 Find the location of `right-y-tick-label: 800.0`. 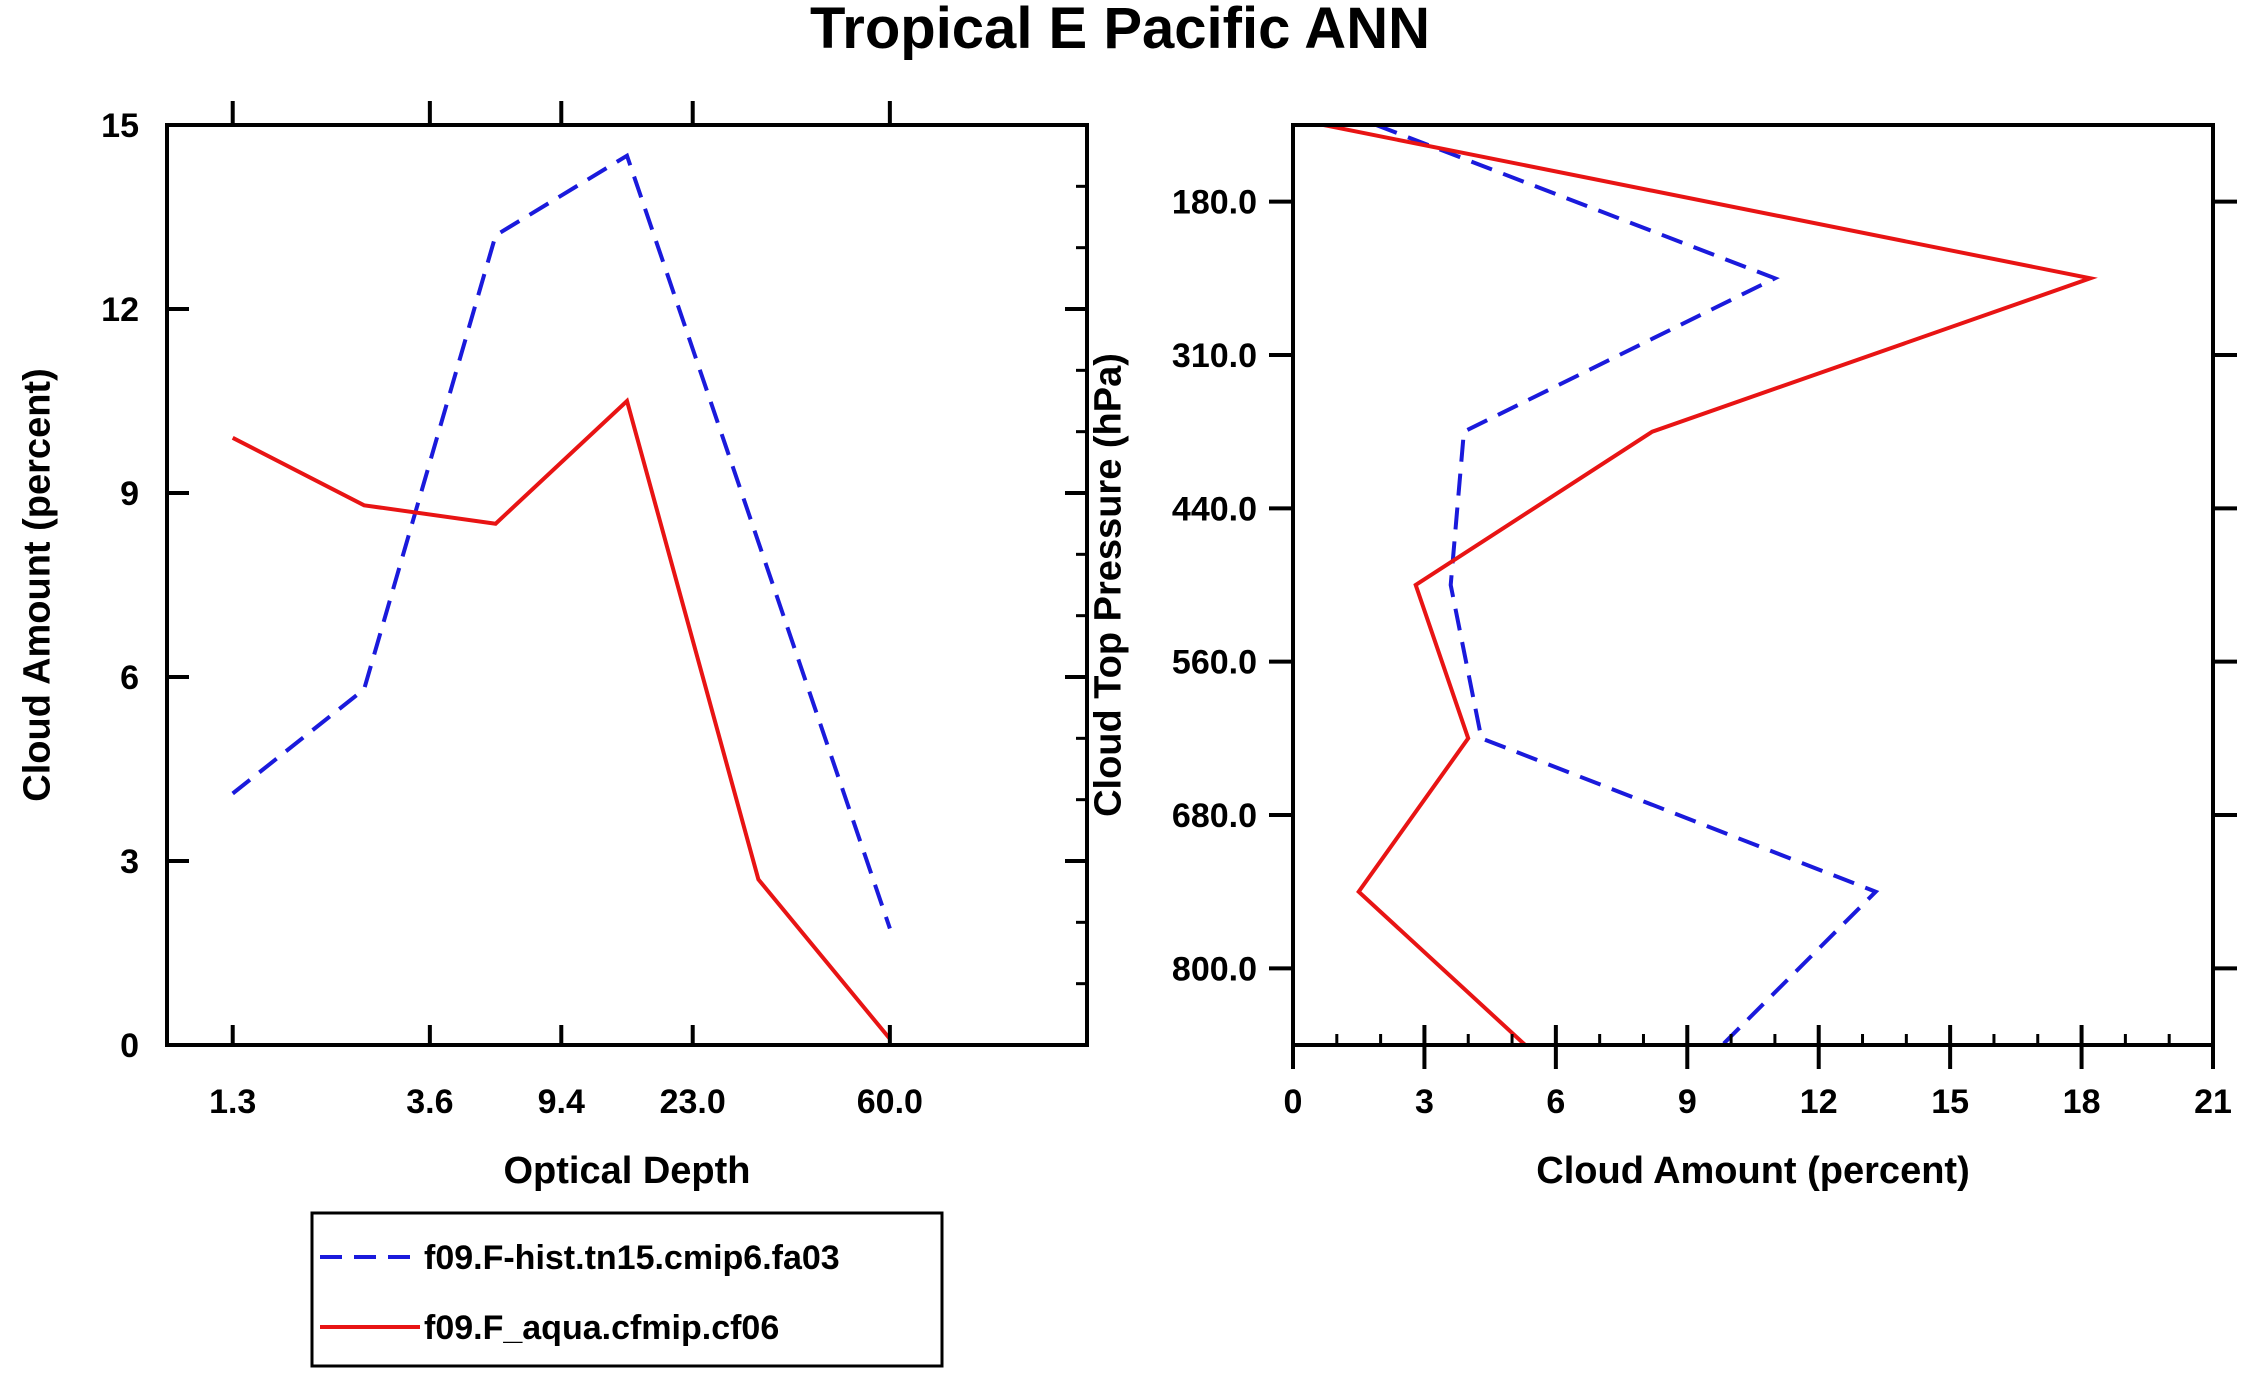

right-y-tick-label: 800.0 is located at coordinates (1214, 969).